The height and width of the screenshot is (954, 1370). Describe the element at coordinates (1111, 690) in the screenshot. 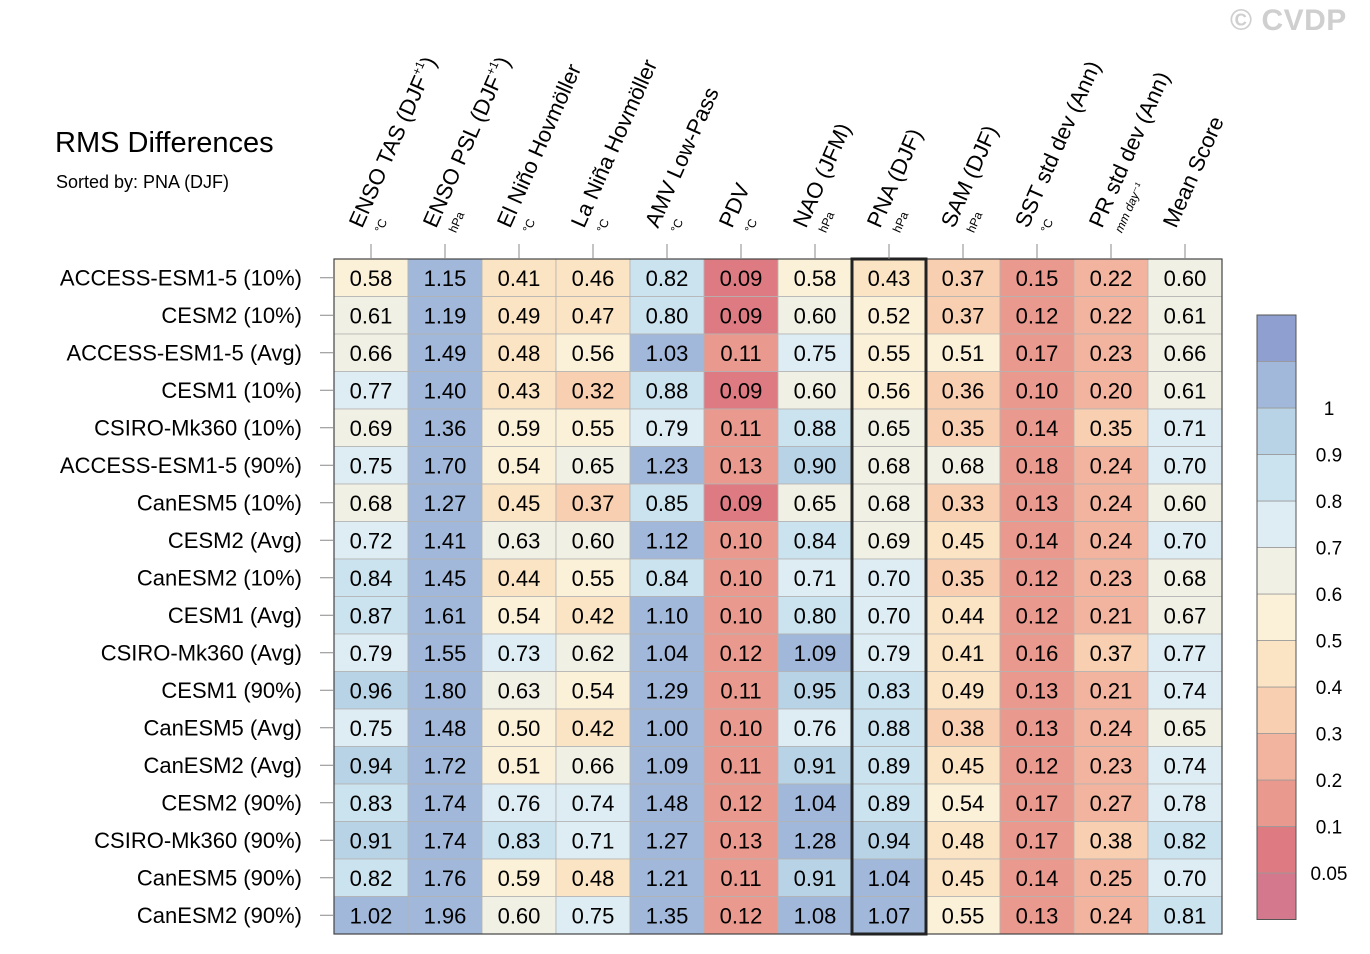

I see `cell-value-label: 0.21` at that location.